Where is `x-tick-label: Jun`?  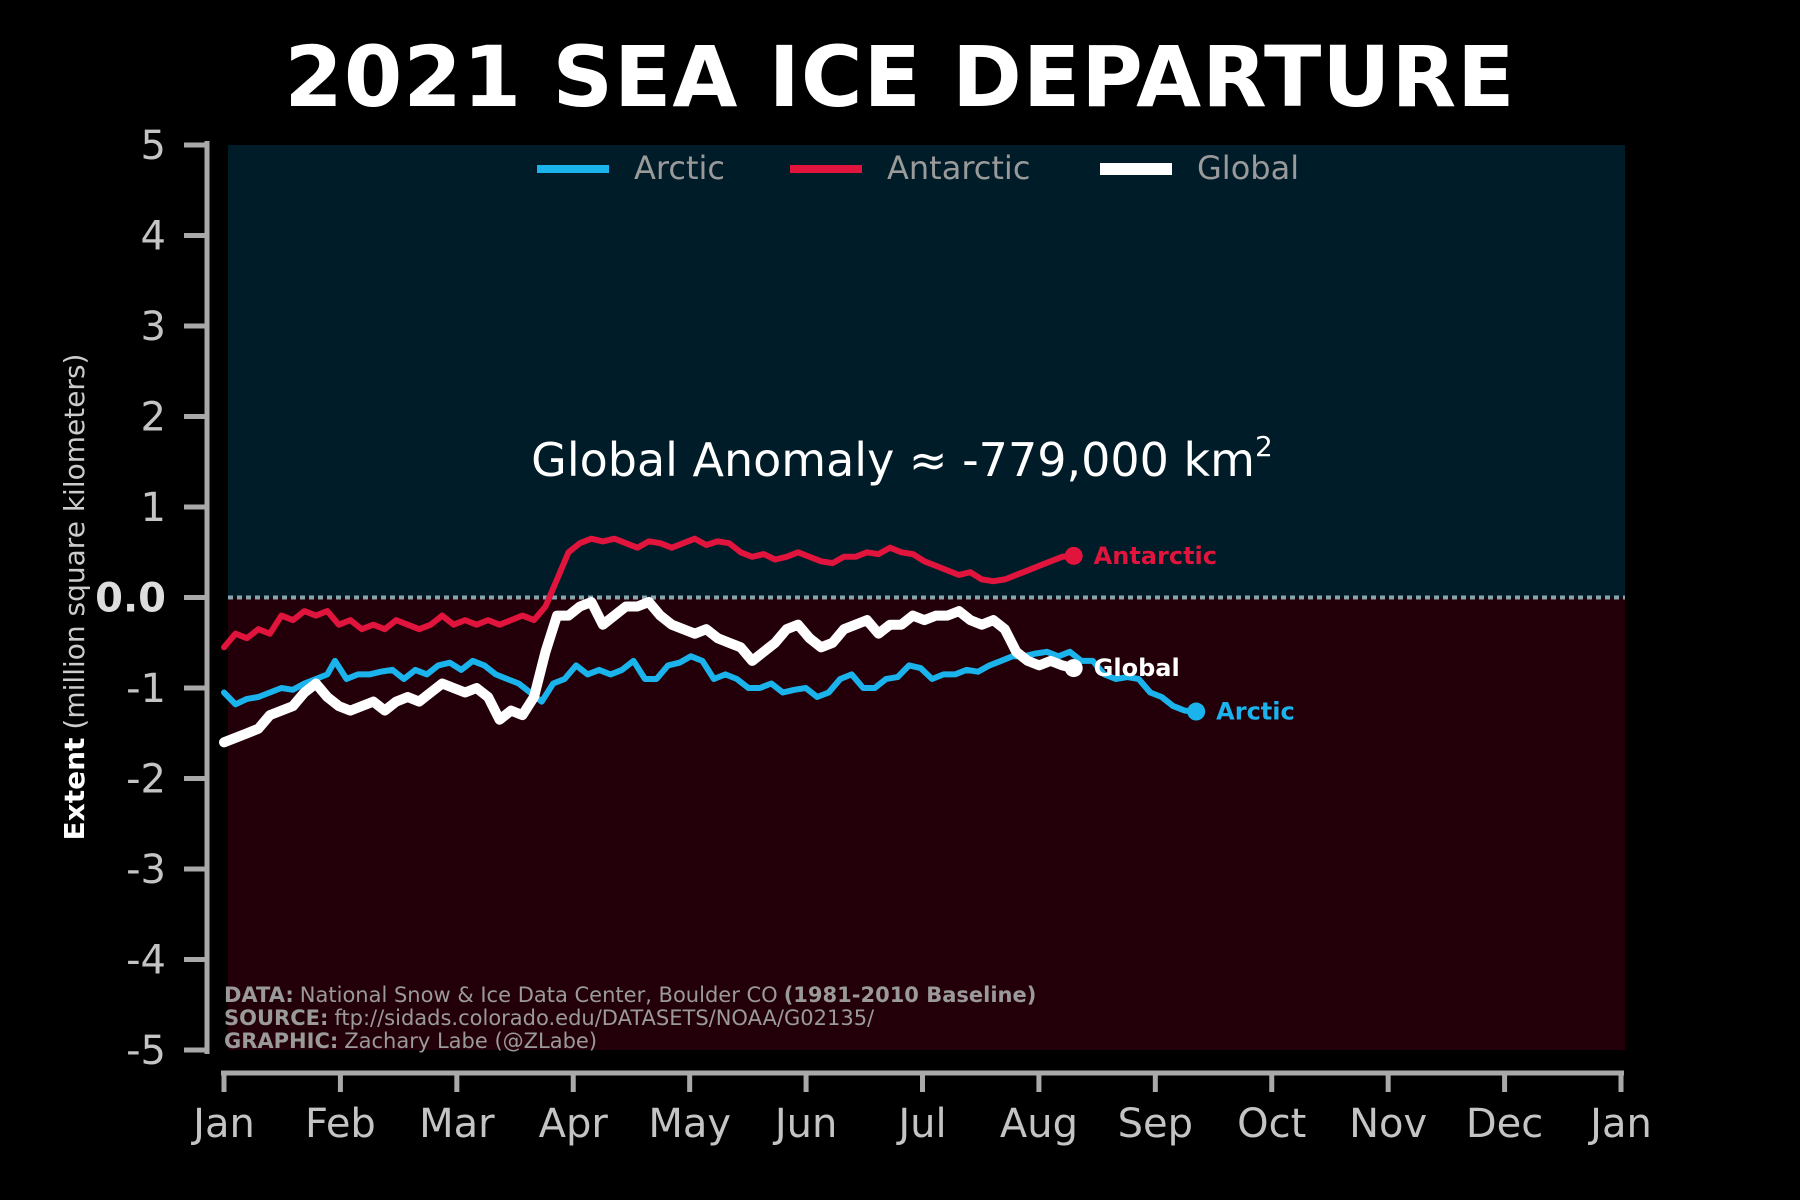 x-tick-label: Jun is located at coordinates (805, 1124).